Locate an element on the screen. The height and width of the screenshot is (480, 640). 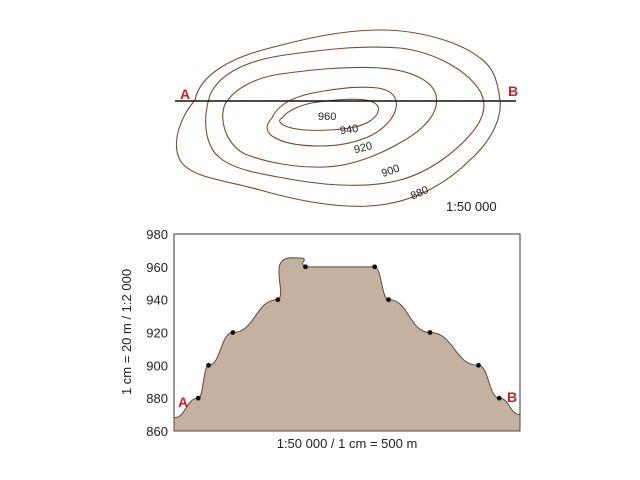
y-tick-label: 940 is located at coordinates (157, 300).